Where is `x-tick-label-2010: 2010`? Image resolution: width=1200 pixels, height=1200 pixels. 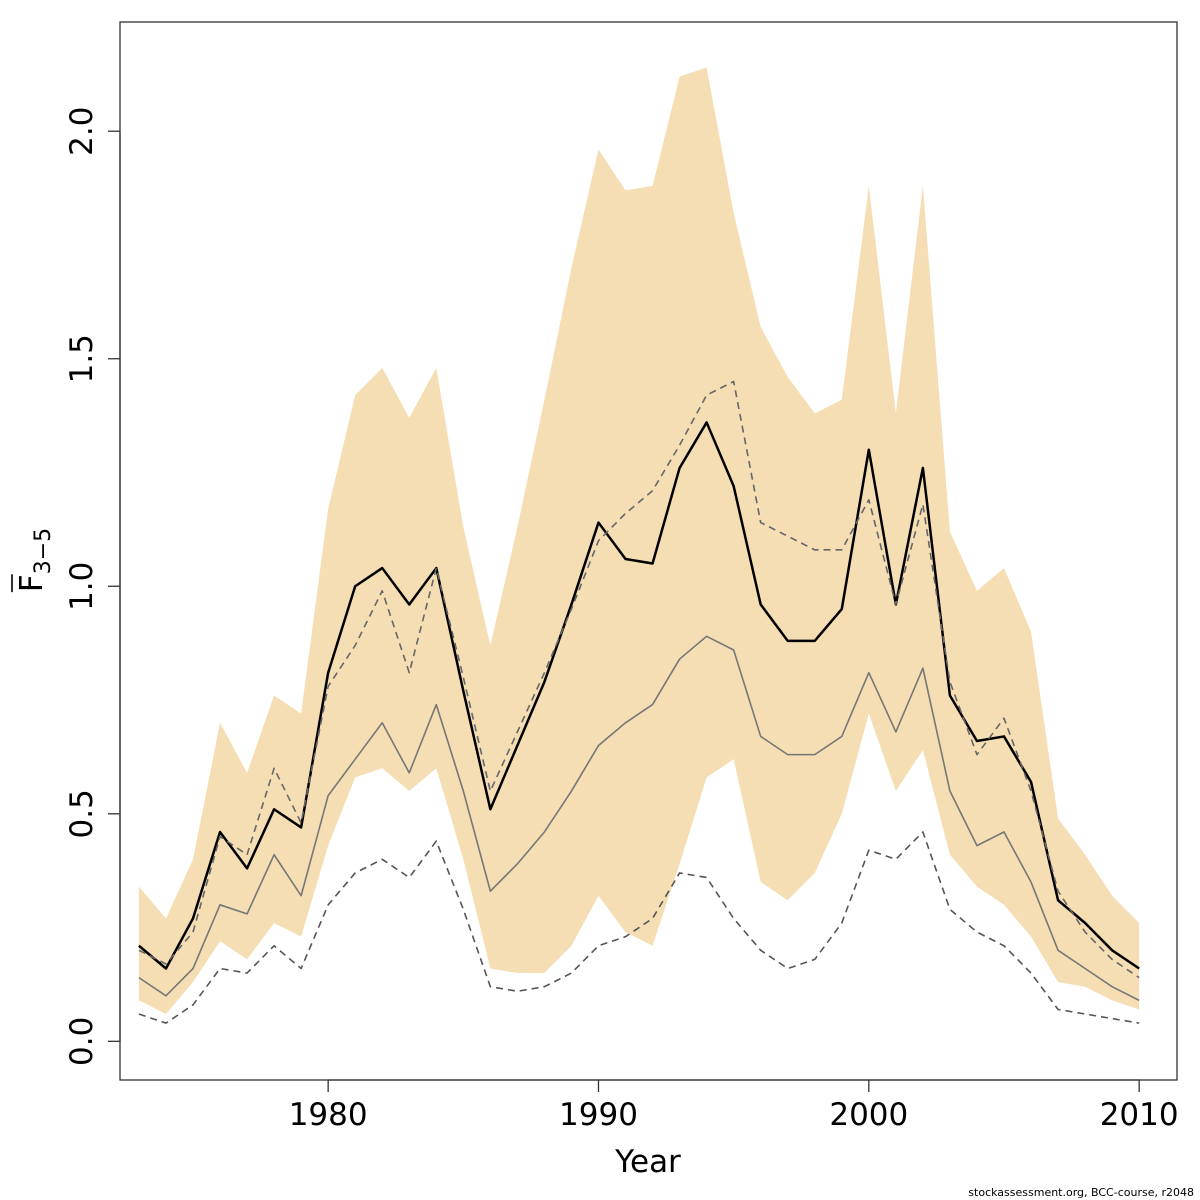
x-tick-label-2010: 2010 is located at coordinates (1139, 1115).